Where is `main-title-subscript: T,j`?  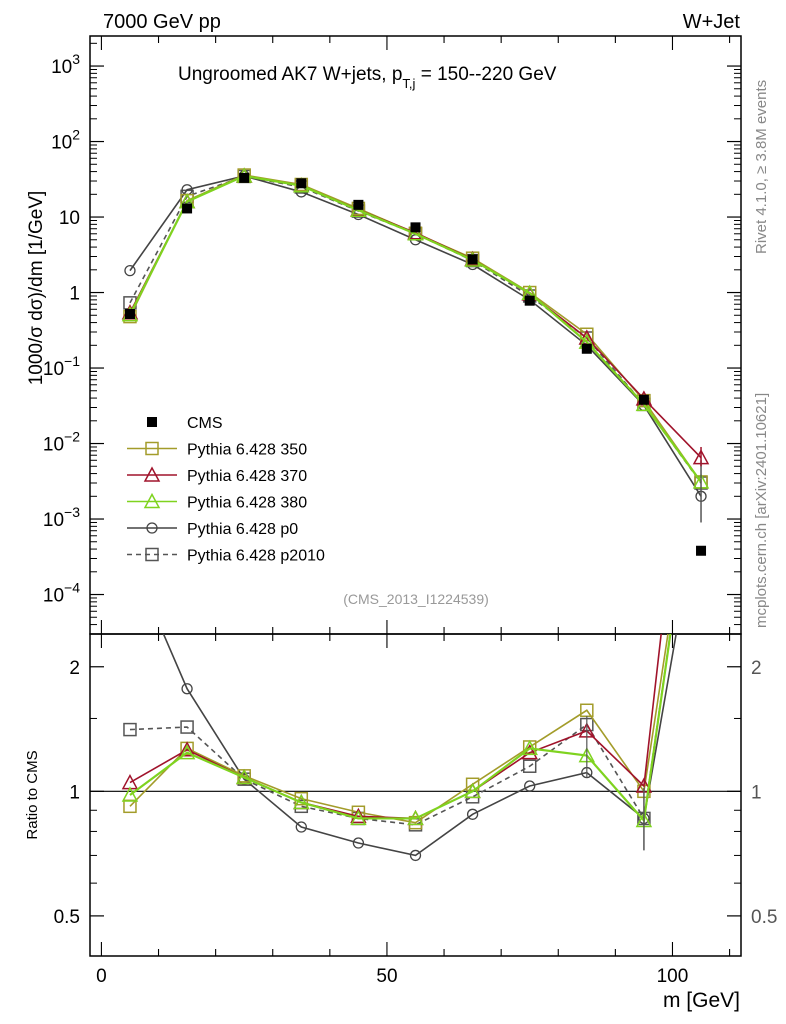
main-title-subscript: T,j is located at coordinates (408, 83).